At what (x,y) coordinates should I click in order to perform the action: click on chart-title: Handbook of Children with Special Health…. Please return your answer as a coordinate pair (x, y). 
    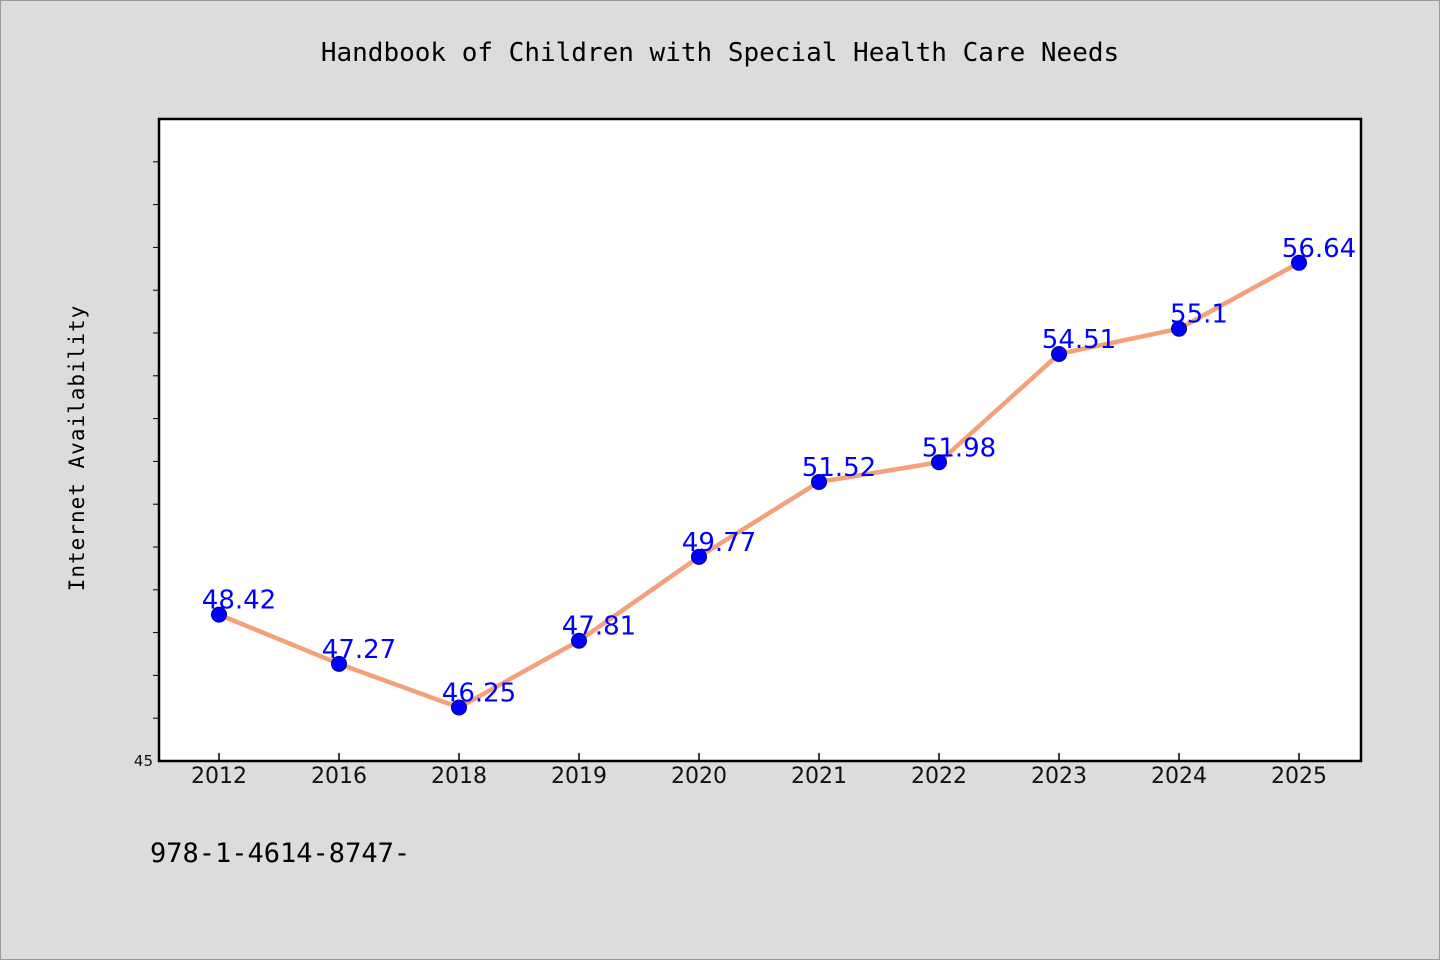
    Looking at the image, I should click on (720, 53).